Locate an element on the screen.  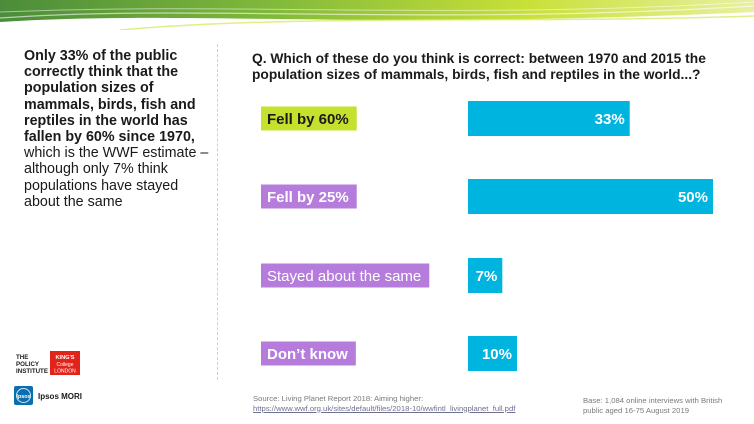
category-label-3: Don’t know is located at coordinates (307, 354).